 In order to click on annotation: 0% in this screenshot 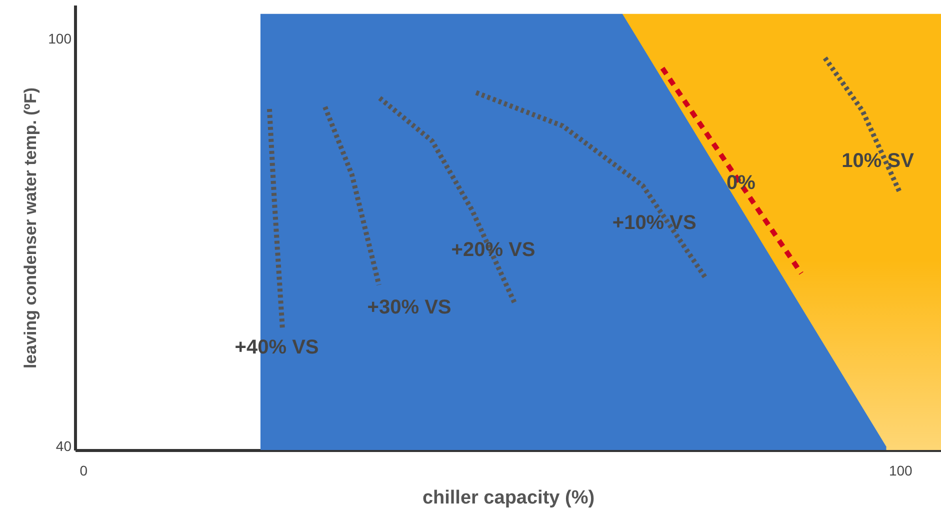, I will do `click(741, 183)`.